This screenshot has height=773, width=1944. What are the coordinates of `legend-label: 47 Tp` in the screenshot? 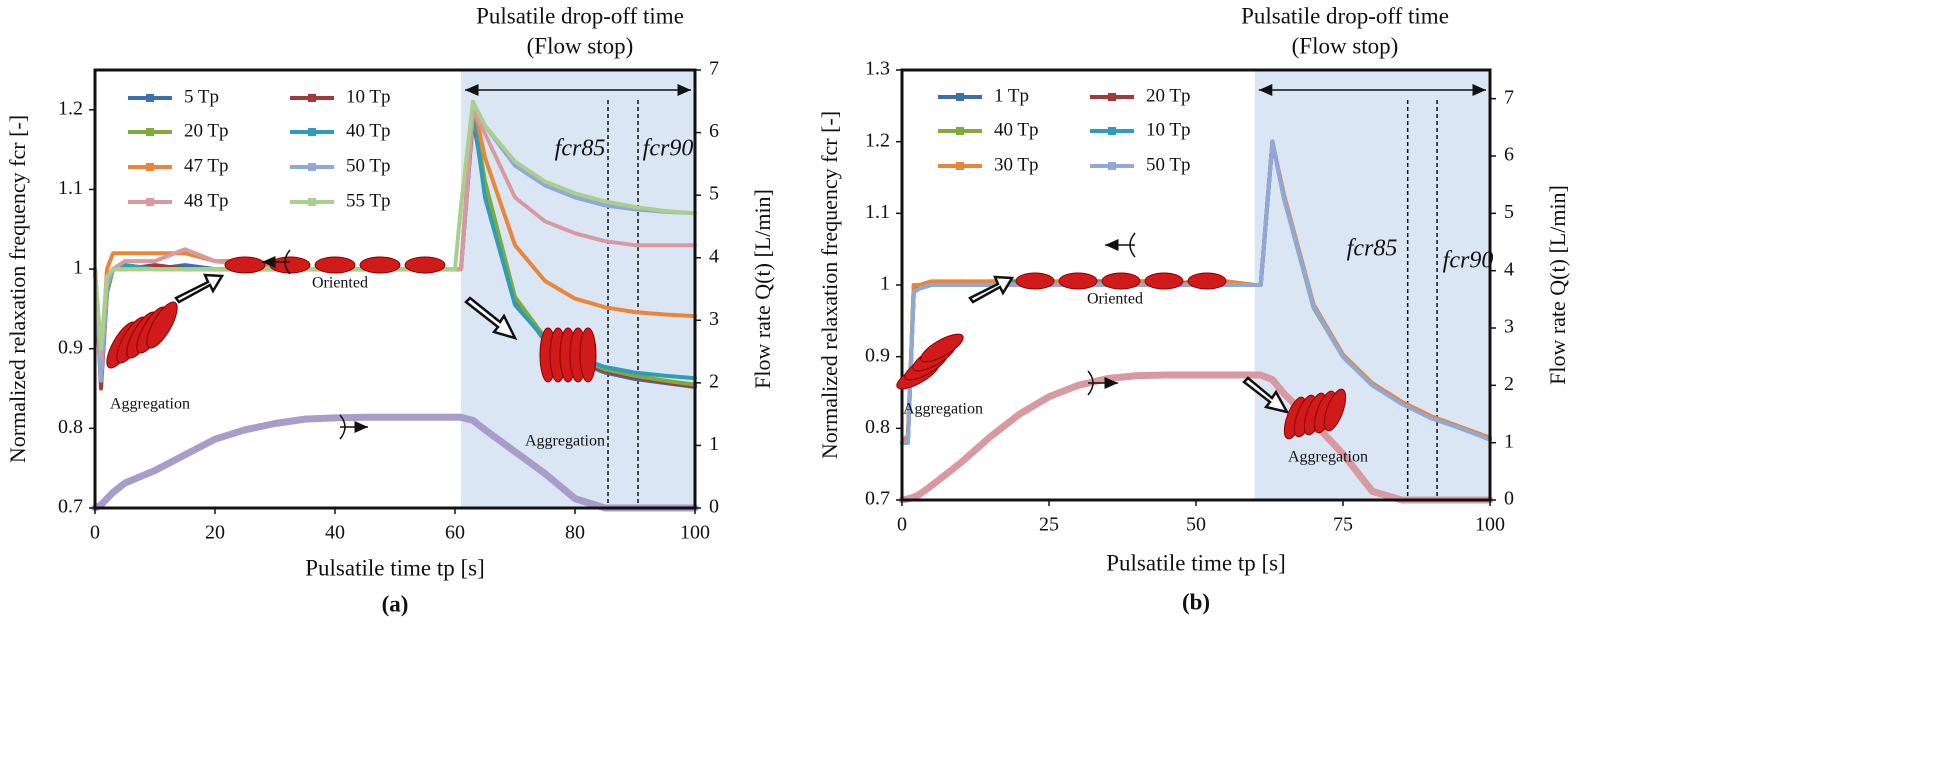 It's located at (206, 165).